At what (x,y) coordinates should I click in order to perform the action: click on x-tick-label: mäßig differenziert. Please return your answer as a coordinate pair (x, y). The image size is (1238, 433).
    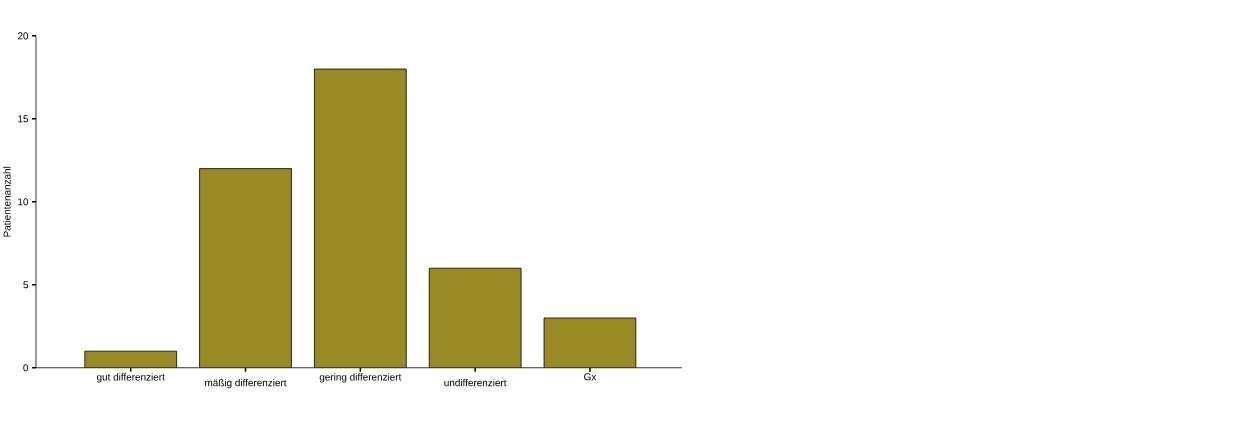
    Looking at the image, I should click on (246, 384).